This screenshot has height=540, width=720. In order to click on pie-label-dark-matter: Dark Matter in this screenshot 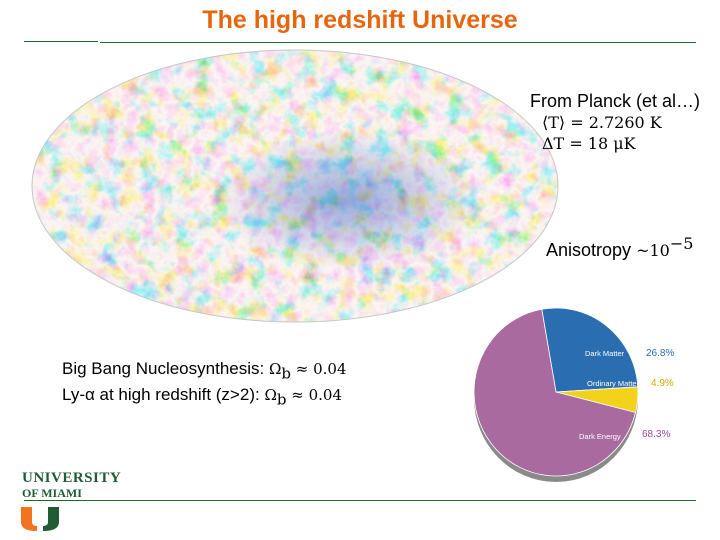, I will do `click(605, 353)`.